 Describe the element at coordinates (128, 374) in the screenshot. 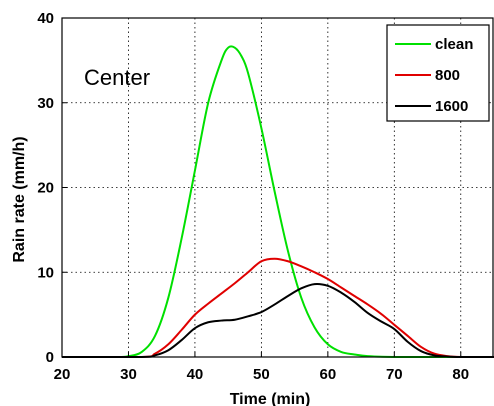

I see `x-tick-label: 30` at that location.